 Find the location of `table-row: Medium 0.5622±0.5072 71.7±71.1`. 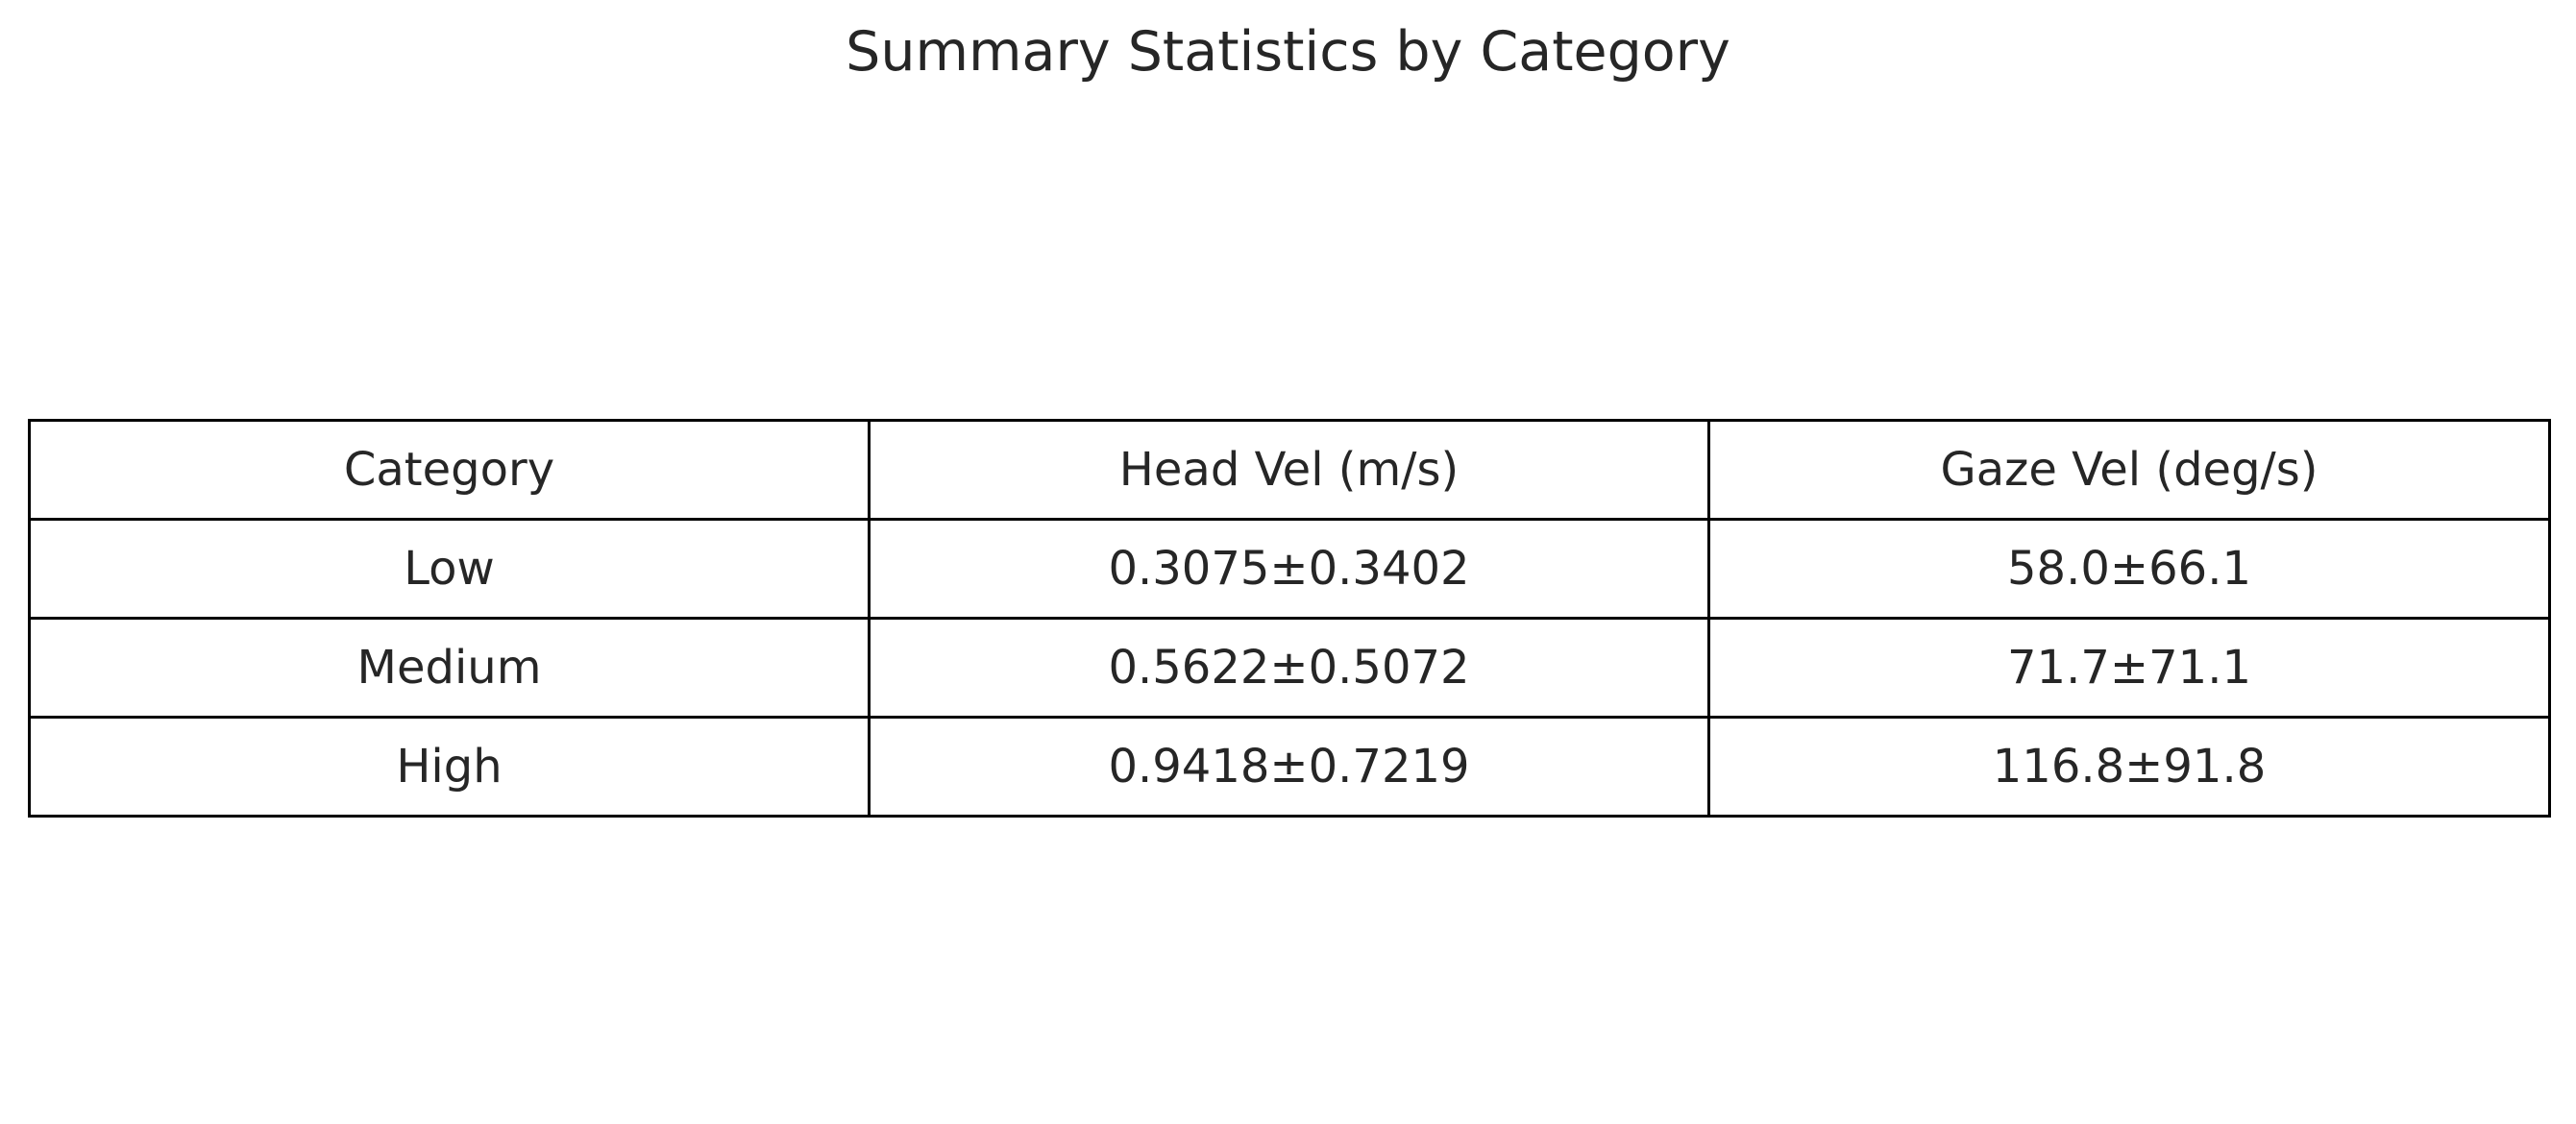

table-row: Medium 0.5622±0.5072 71.7±71.1 is located at coordinates (1289, 668).